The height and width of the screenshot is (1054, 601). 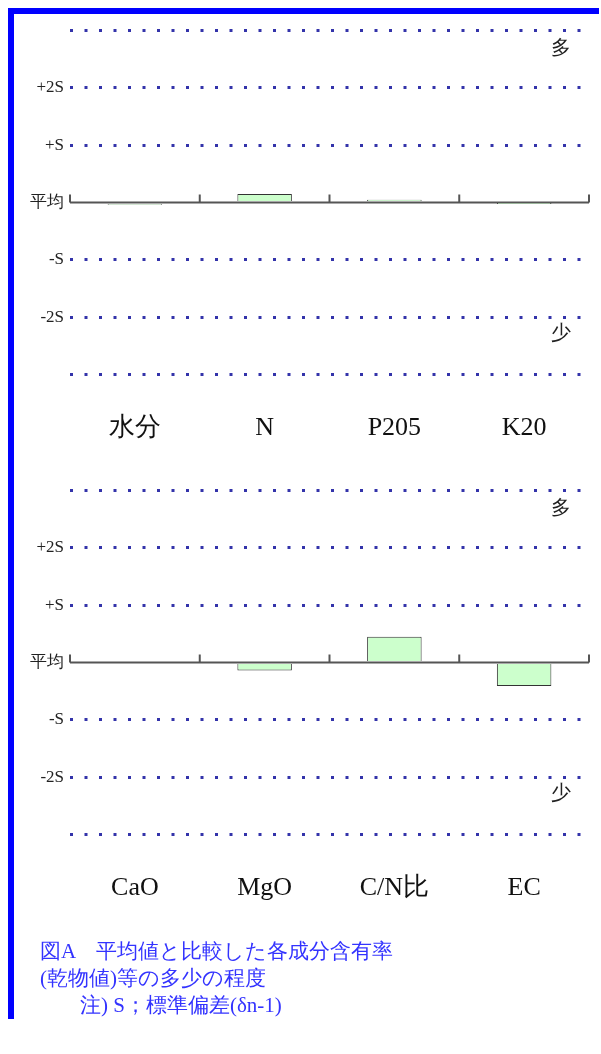 What do you see at coordinates (217, 951) in the screenshot?
I see `text: 図A 平均値と比較した各成分含有率` at bounding box center [217, 951].